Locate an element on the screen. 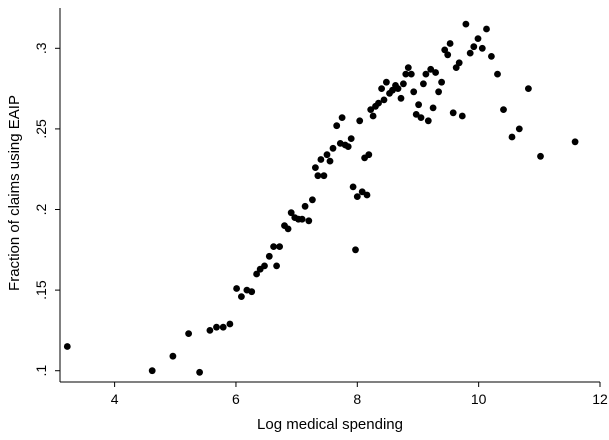  x-tick-label: 6 is located at coordinates (236, 399).